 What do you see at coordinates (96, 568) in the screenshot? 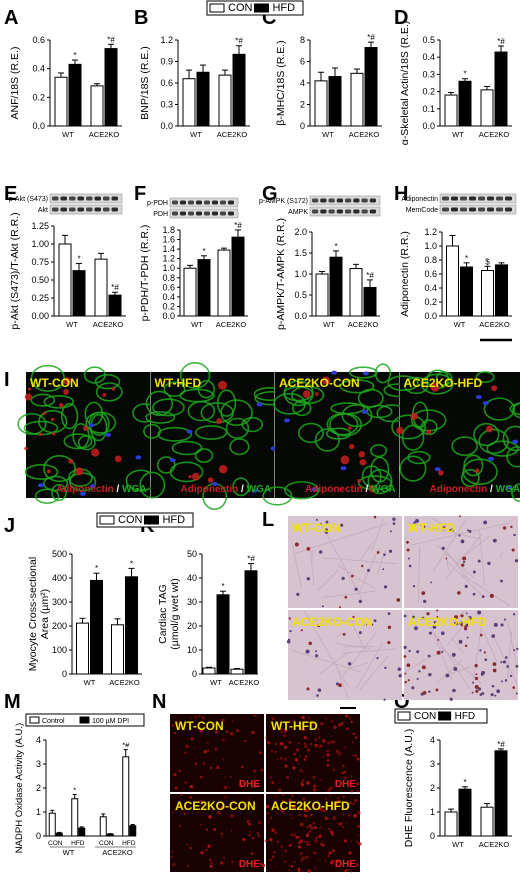
I see `significance-mark: *` at bounding box center [96, 568].